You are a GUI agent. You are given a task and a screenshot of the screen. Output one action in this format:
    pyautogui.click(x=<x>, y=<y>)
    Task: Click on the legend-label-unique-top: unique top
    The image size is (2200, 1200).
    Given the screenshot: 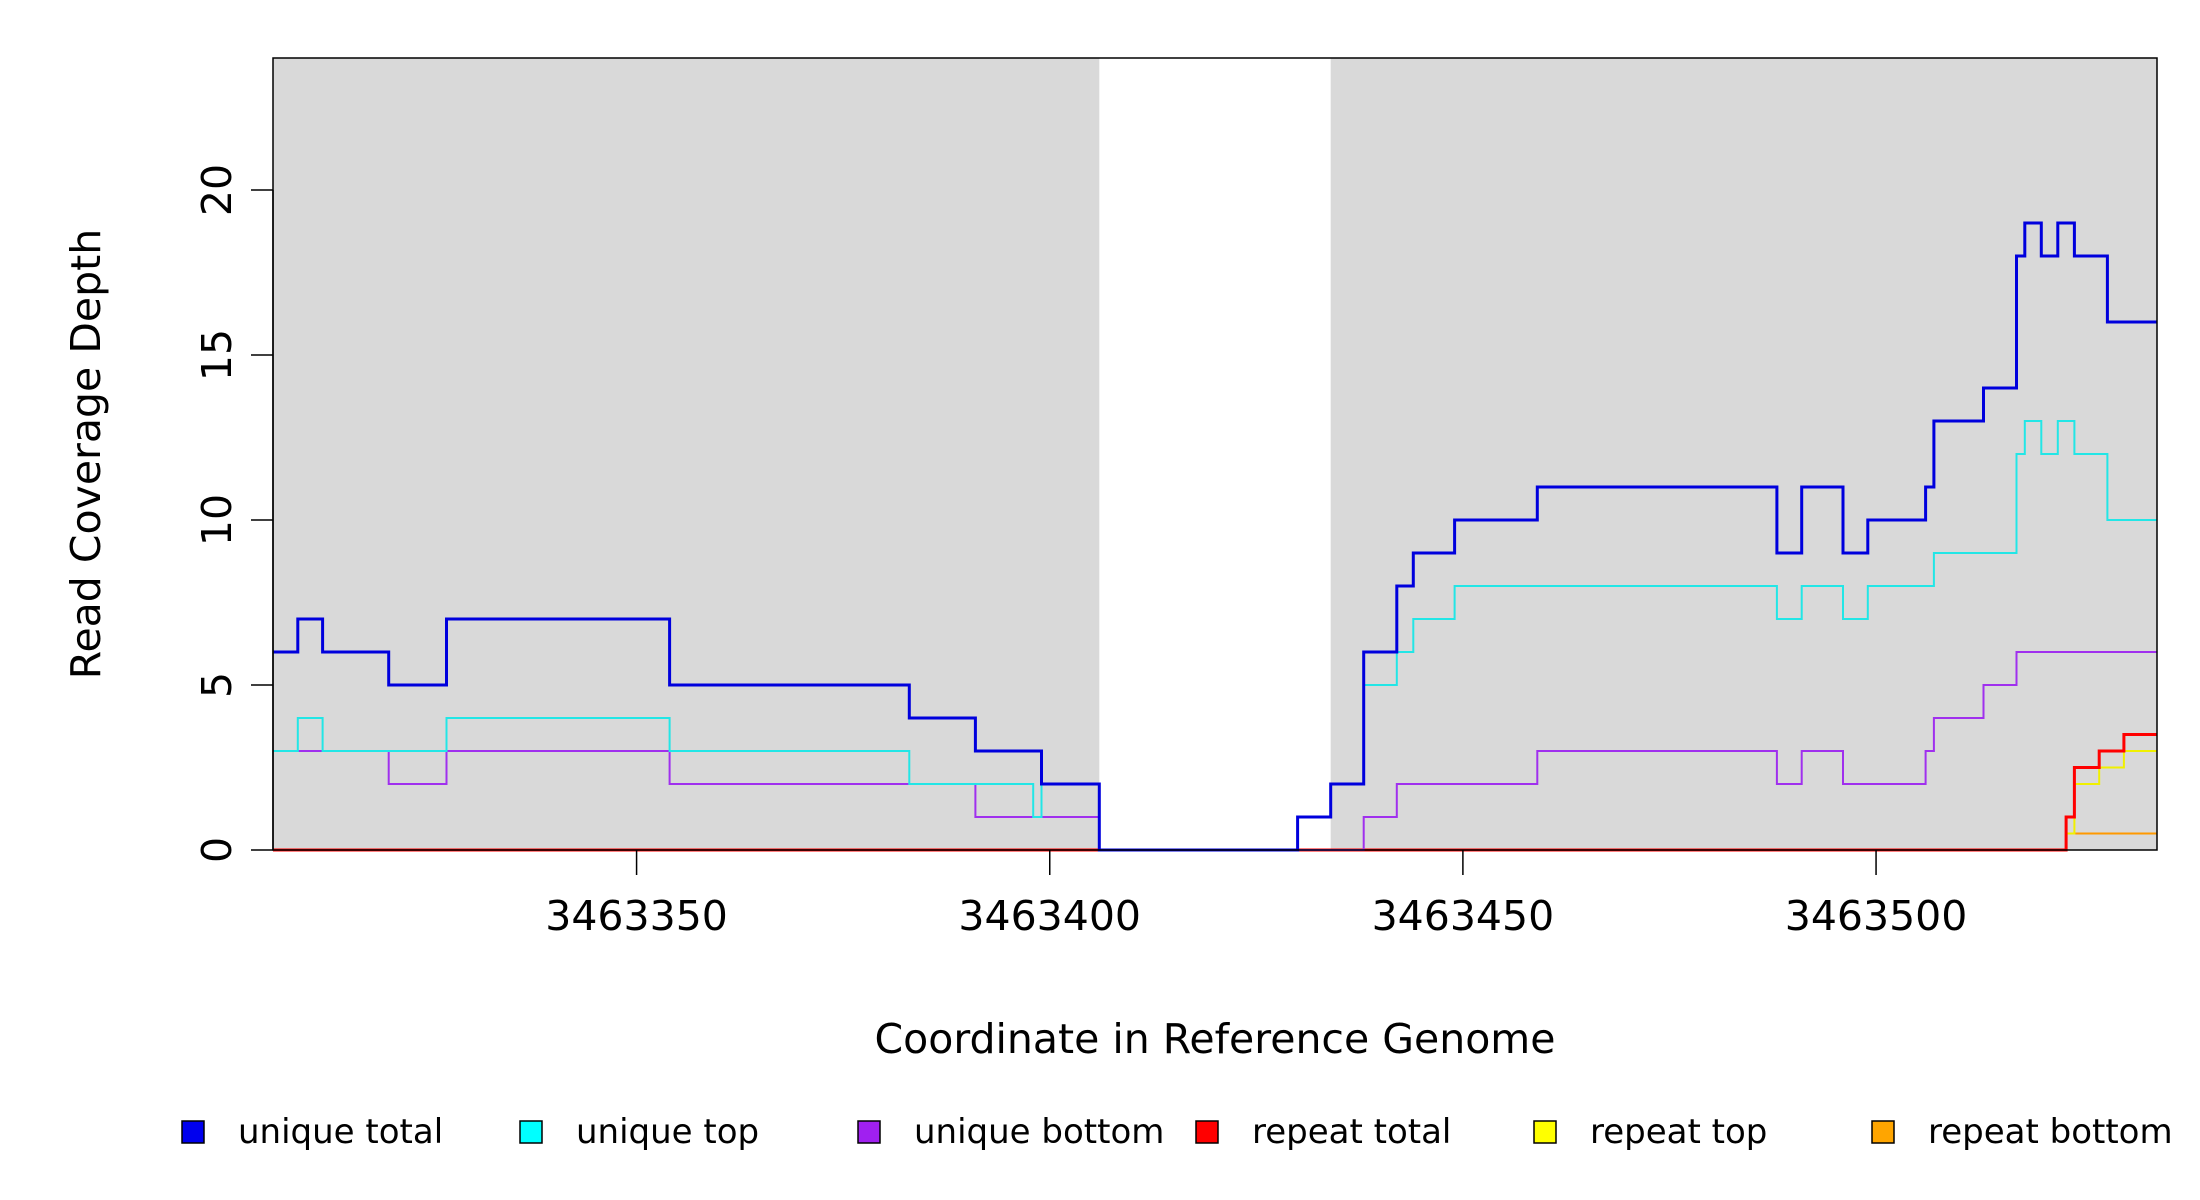 What is the action you would take?
    pyautogui.click(x=667, y=1132)
    